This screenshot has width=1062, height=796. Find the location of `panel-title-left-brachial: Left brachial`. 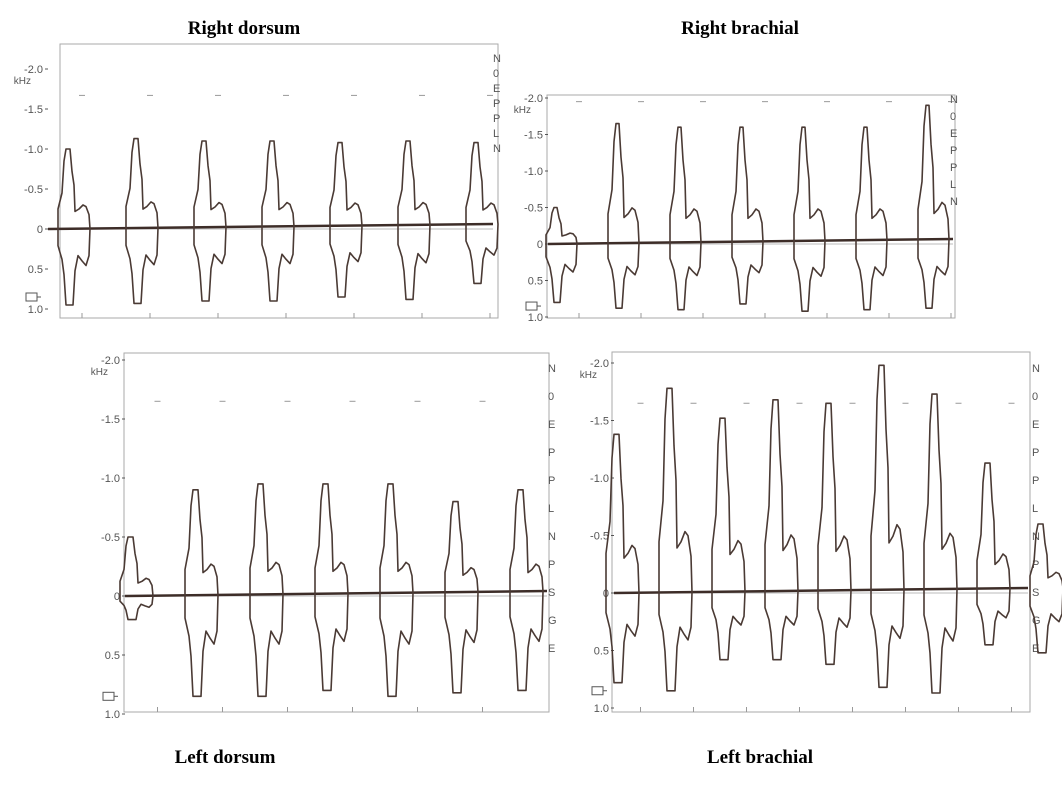

panel-title-left-brachial: Left brachial is located at coordinates (760, 757).